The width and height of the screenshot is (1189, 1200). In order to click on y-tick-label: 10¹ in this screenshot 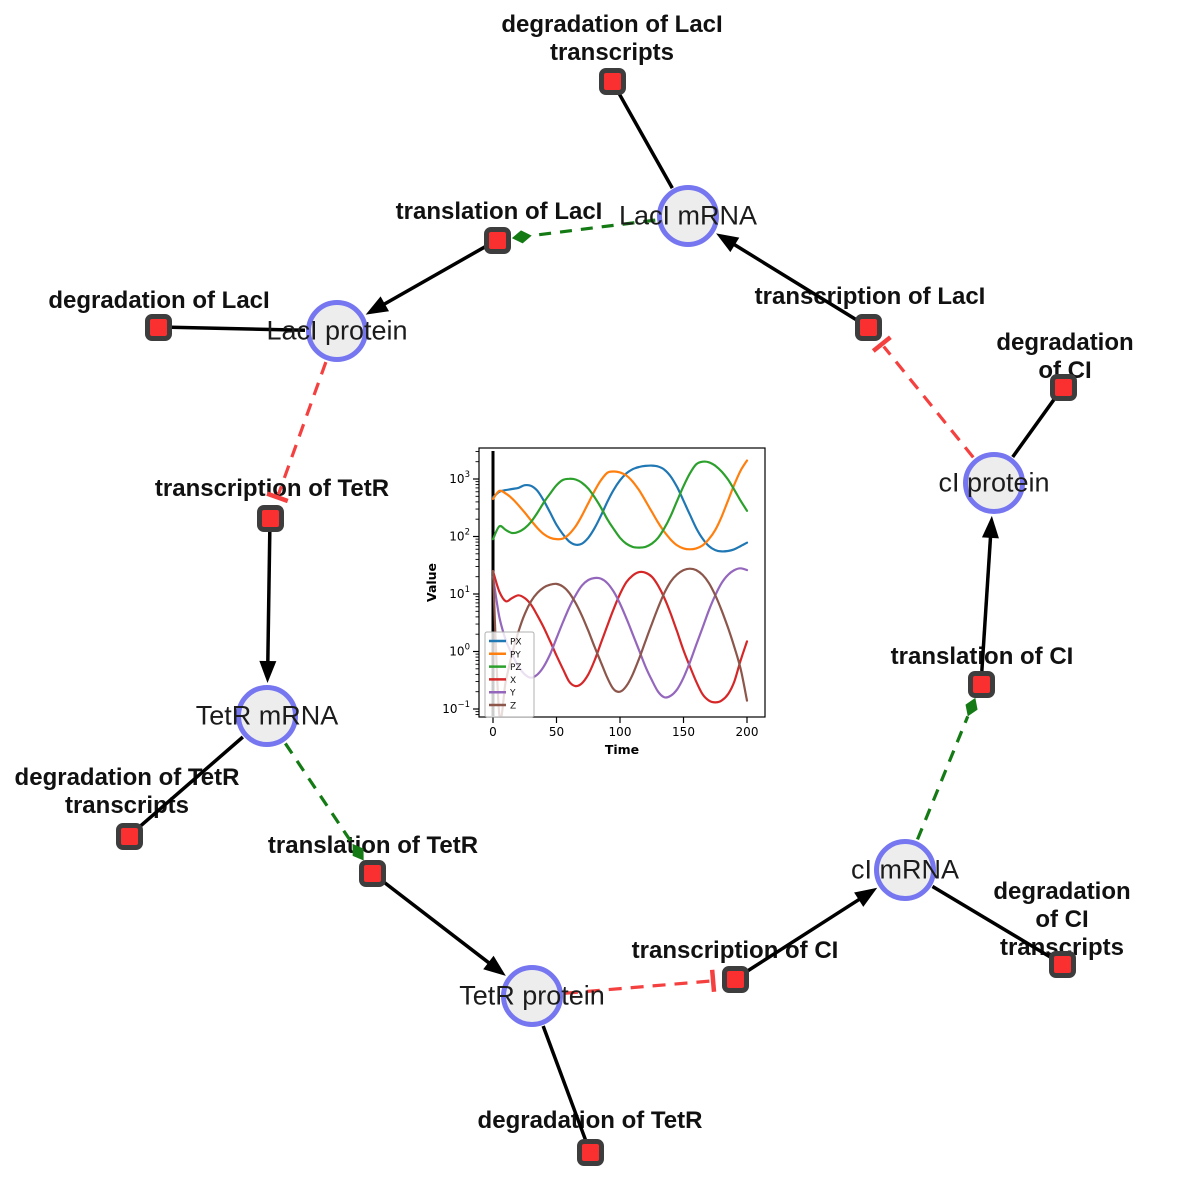, I will do `click(459, 593)`.